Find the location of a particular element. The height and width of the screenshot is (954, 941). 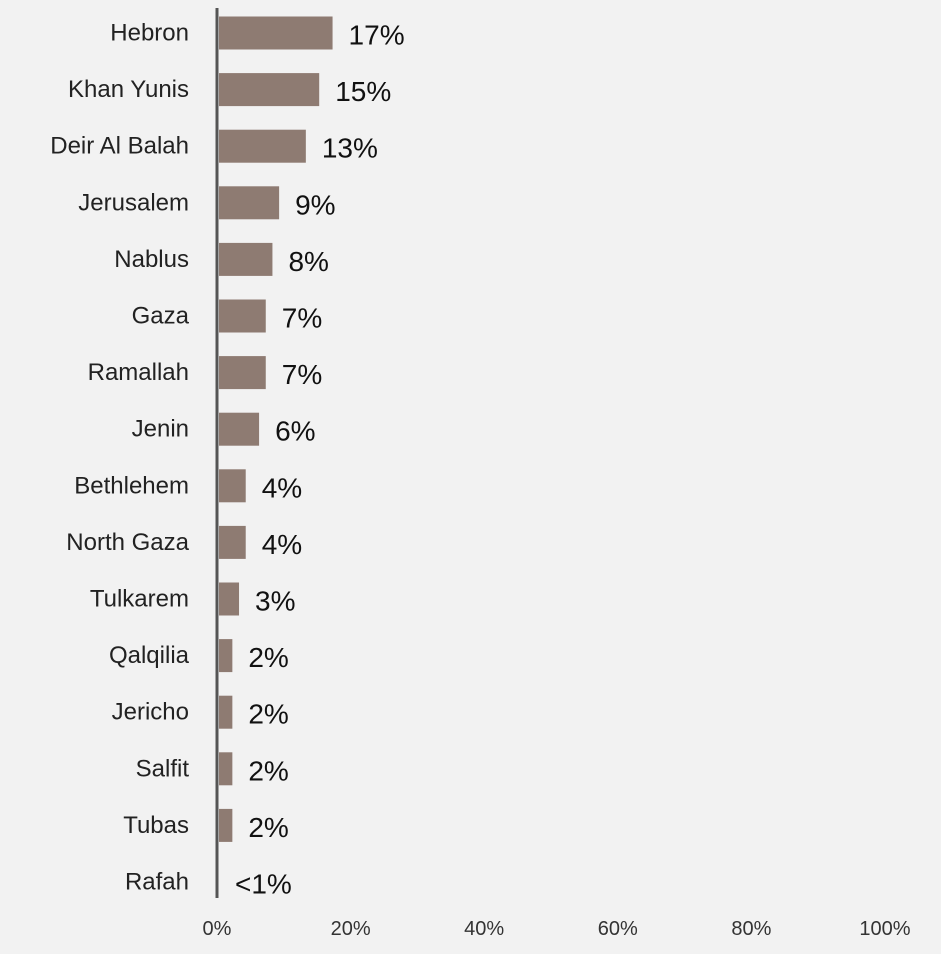

category-label: Hebron is located at coordinates (149, 33).